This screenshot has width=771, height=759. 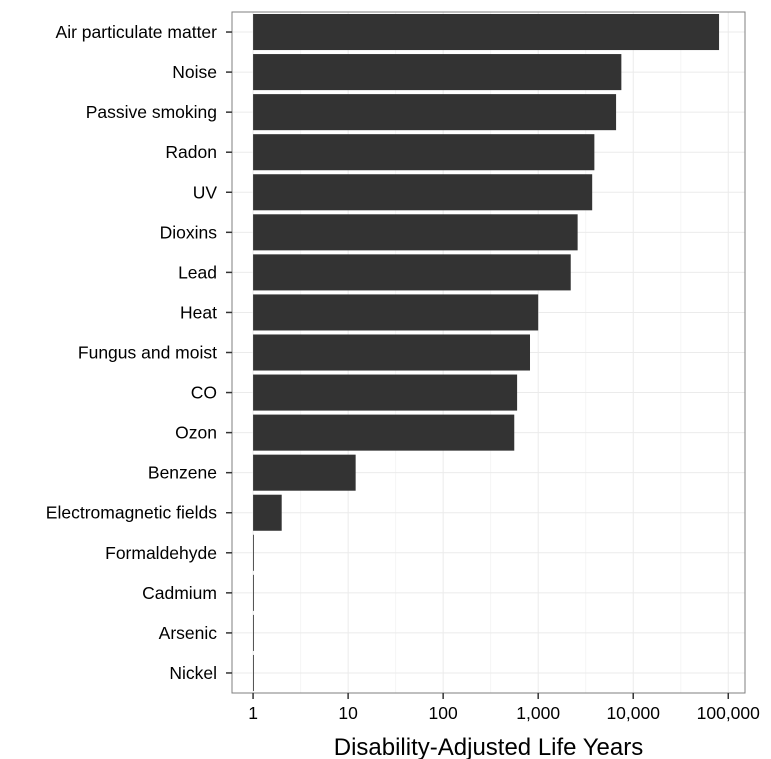 What do you see at coordinates (182, 473) in the screenshot?
I see `y-tick-label: Benzene` at bounding box center [182, 473].